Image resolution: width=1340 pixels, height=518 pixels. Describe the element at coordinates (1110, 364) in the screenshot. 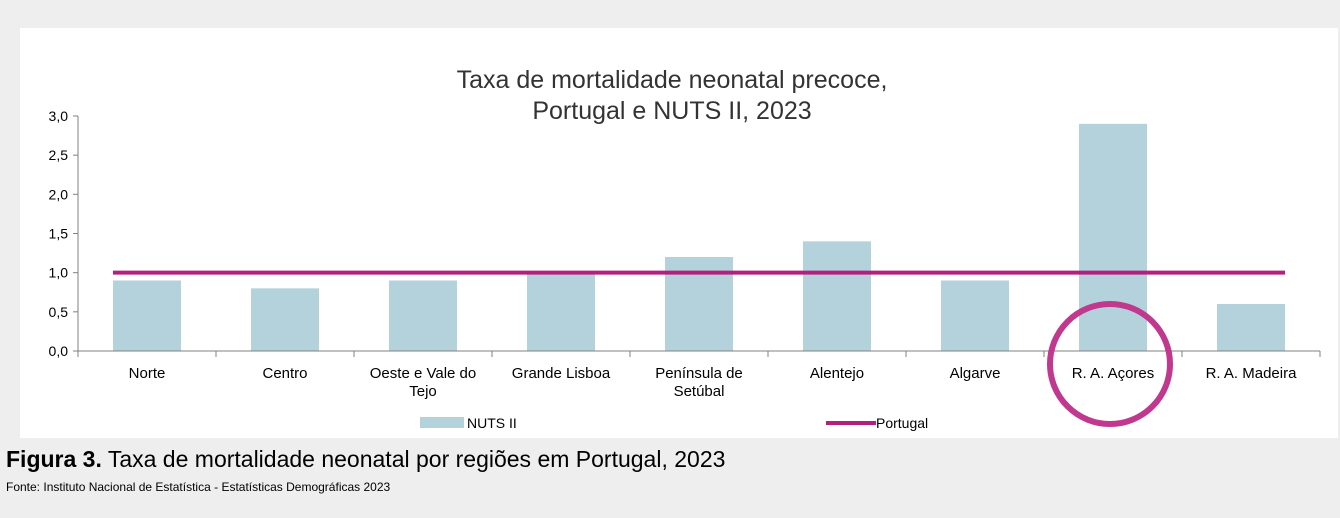

I see `highlight-circle` at that location.